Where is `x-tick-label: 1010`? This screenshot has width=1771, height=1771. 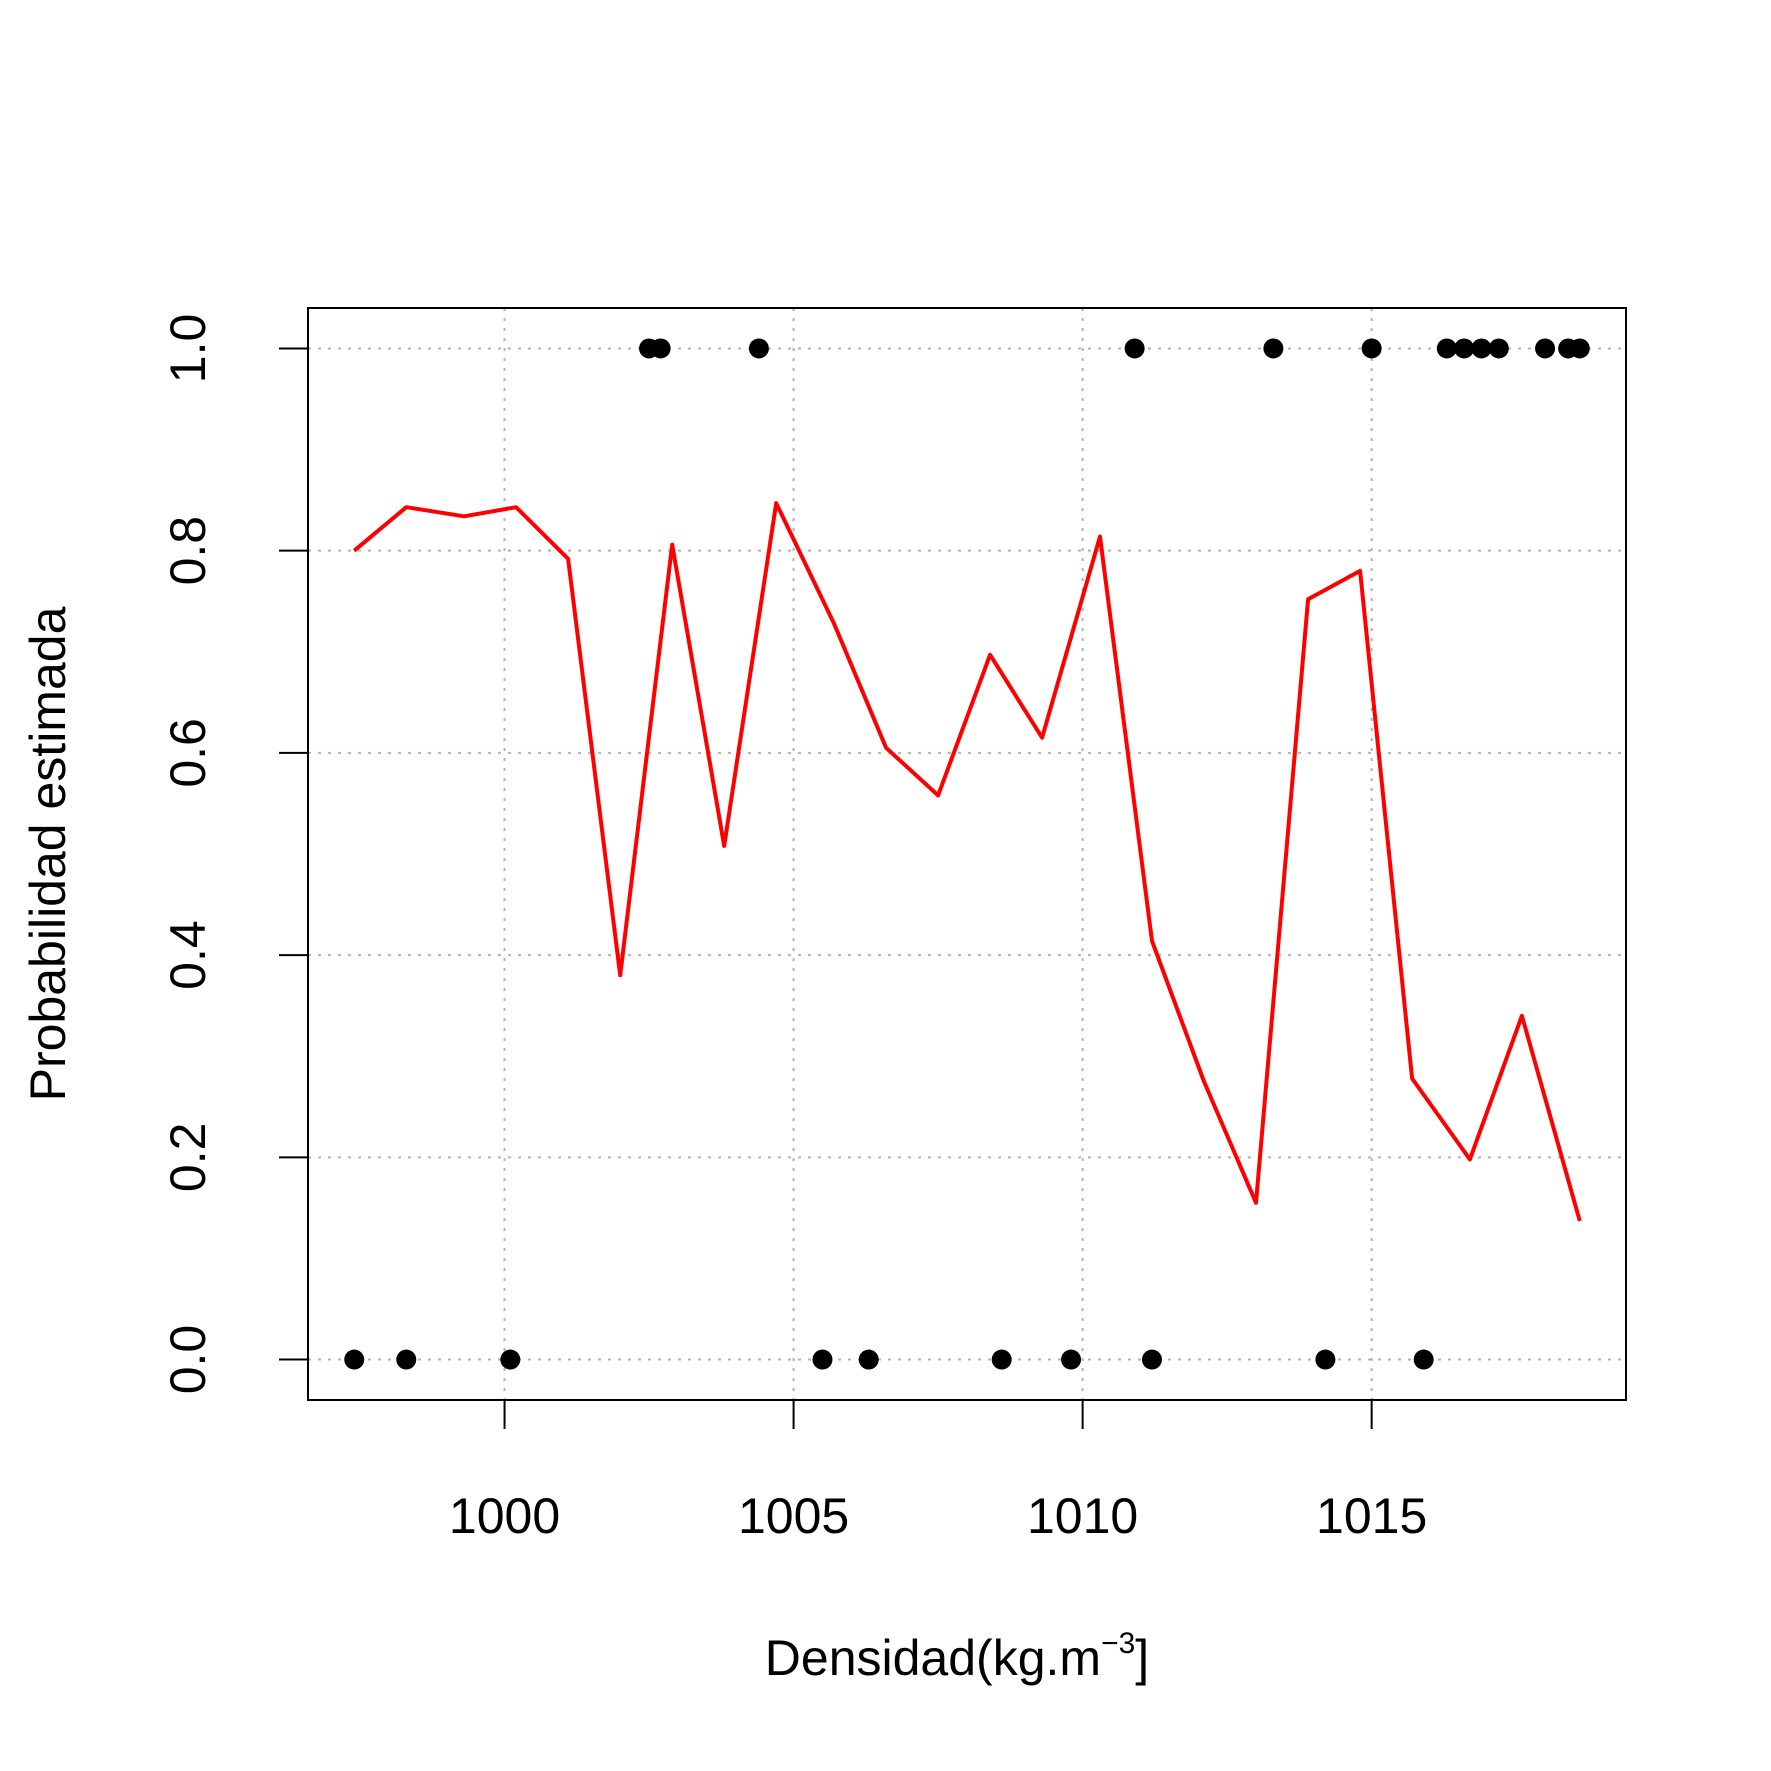 x-tick-label: 1010 is located at coordinates (1082, 1516).